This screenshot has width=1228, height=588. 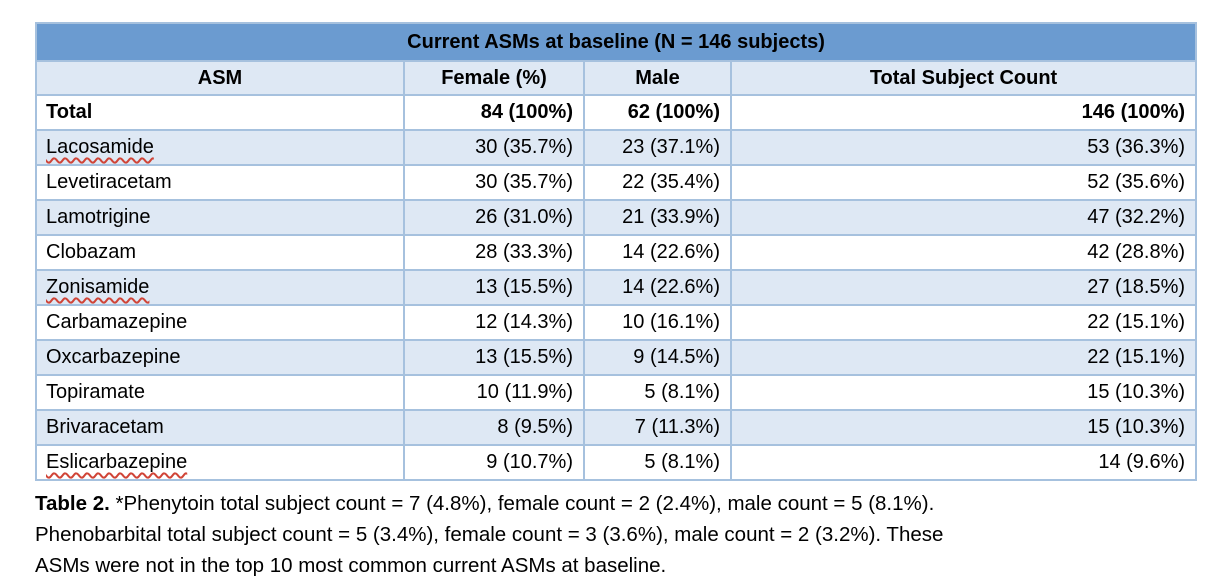 What do you see at coordinates (657, 217) in the screenshot?
I see `male-count-cell: 21 (33.9%)` at bounding box center [657, 217].